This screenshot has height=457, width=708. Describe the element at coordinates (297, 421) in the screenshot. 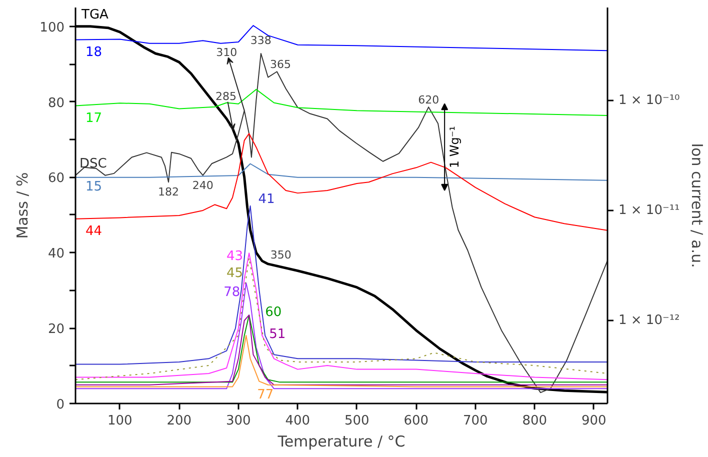

I see `x-tick-label: 400` at that location.